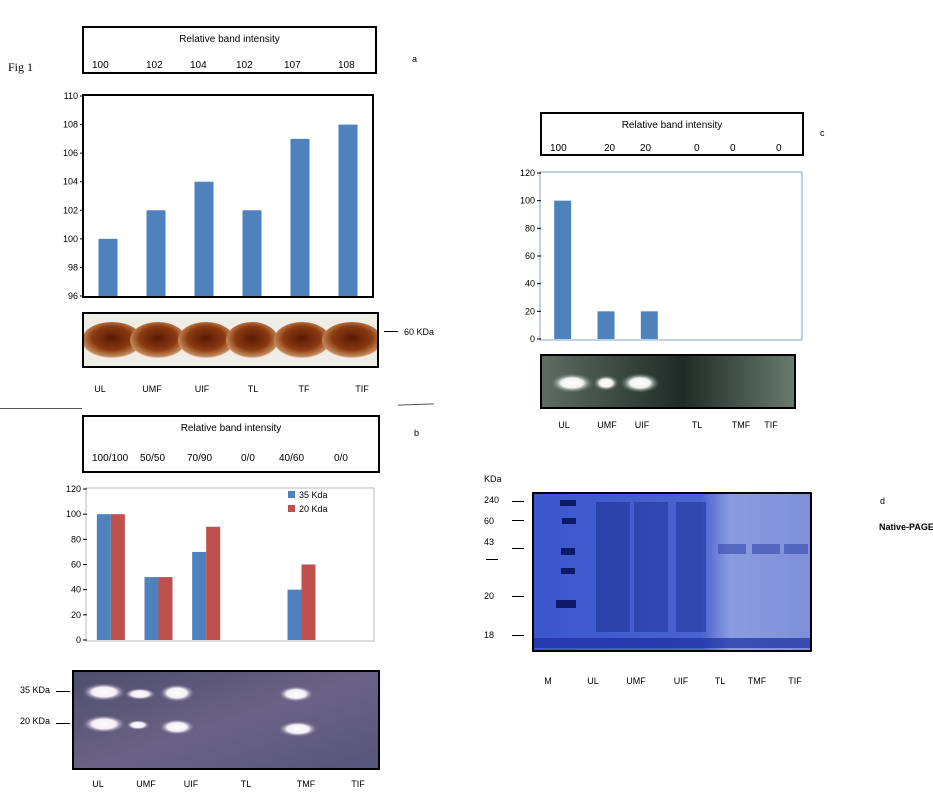 This screenshot has width=933, height=794. I want to click on lane-label: TF, so click(304, 389).